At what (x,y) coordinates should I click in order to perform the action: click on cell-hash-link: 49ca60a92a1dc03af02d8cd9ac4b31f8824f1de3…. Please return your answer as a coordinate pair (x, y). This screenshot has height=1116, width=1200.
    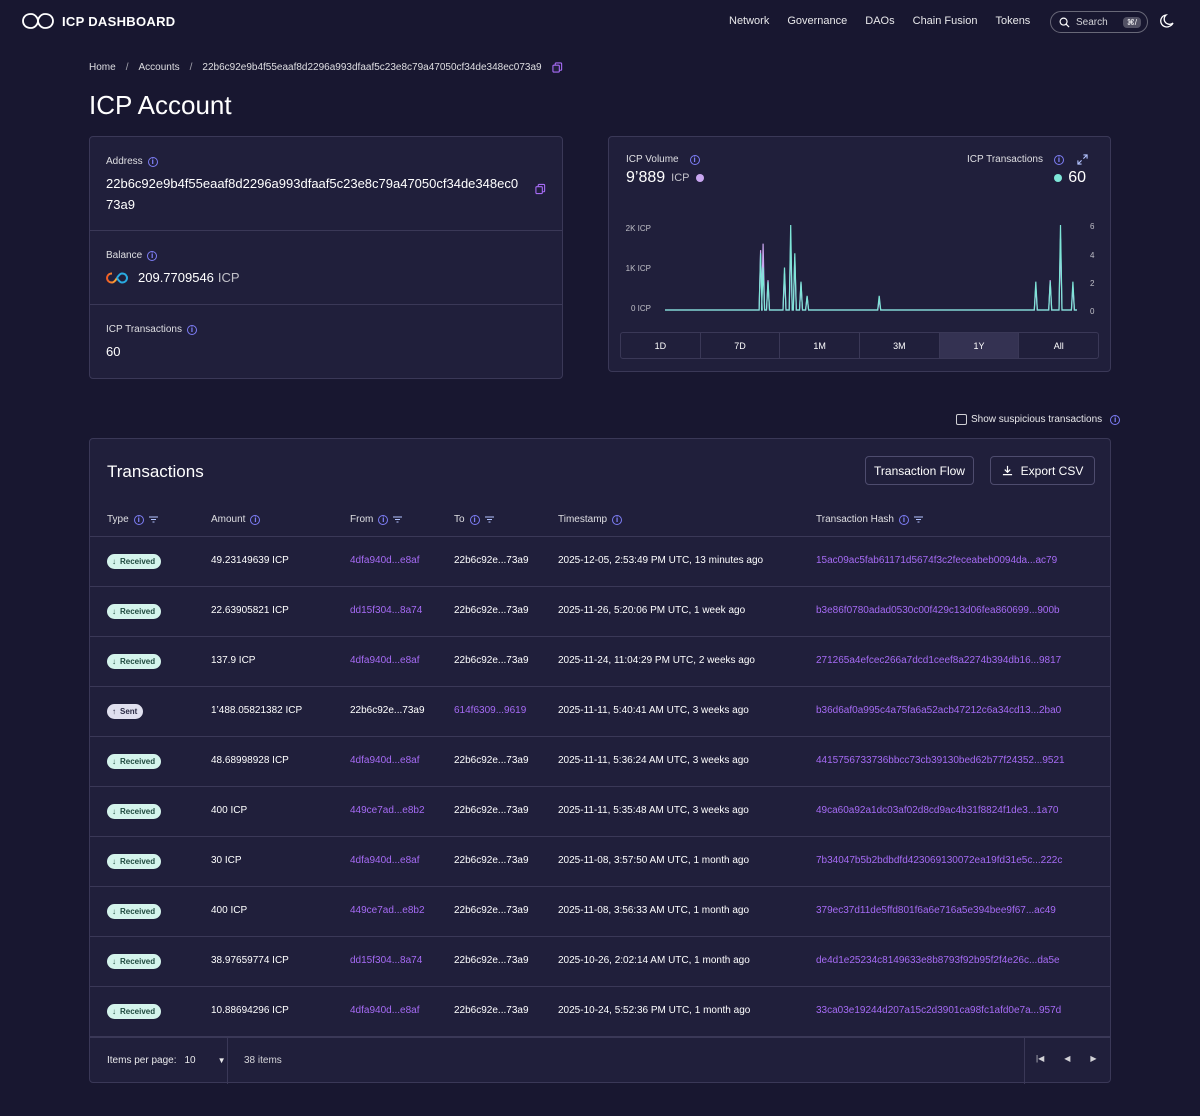
    Looking at the image, I should click on (937, 810).